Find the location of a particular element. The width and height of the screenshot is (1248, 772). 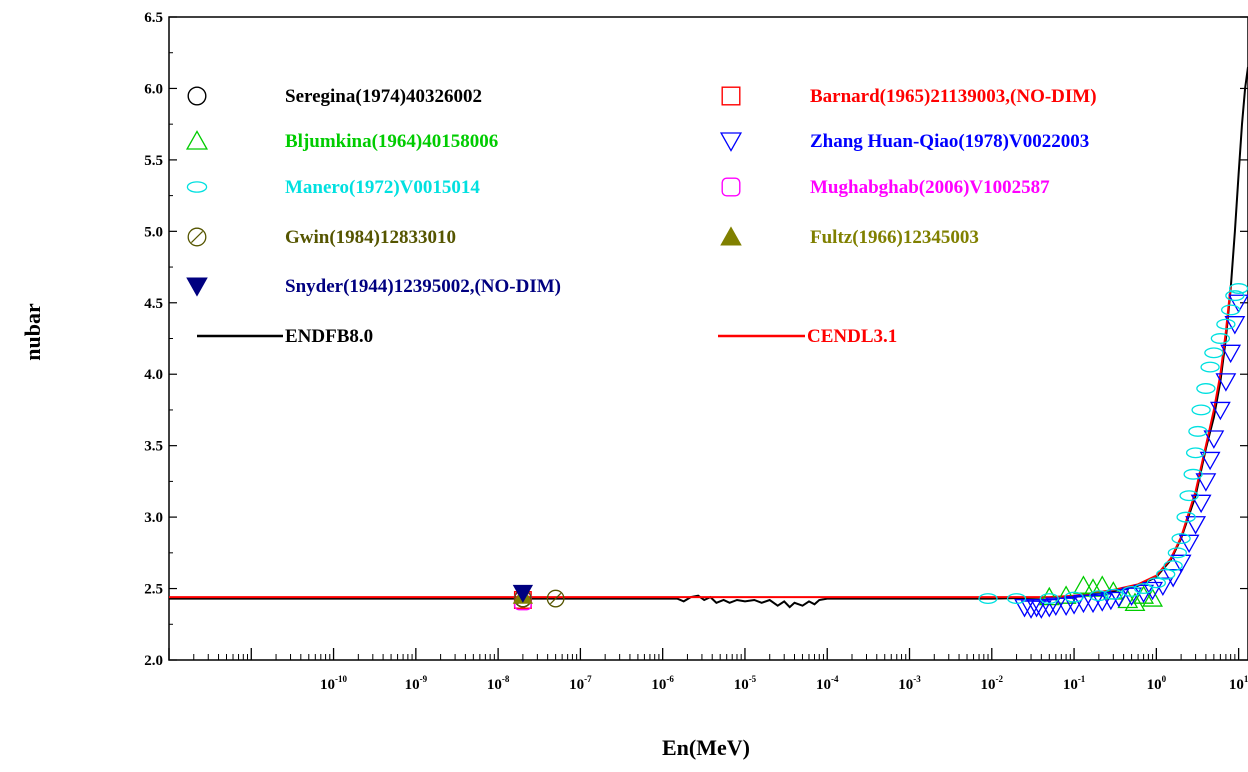

x-tick-exponent: -4 is located at coordinates (835, 679).